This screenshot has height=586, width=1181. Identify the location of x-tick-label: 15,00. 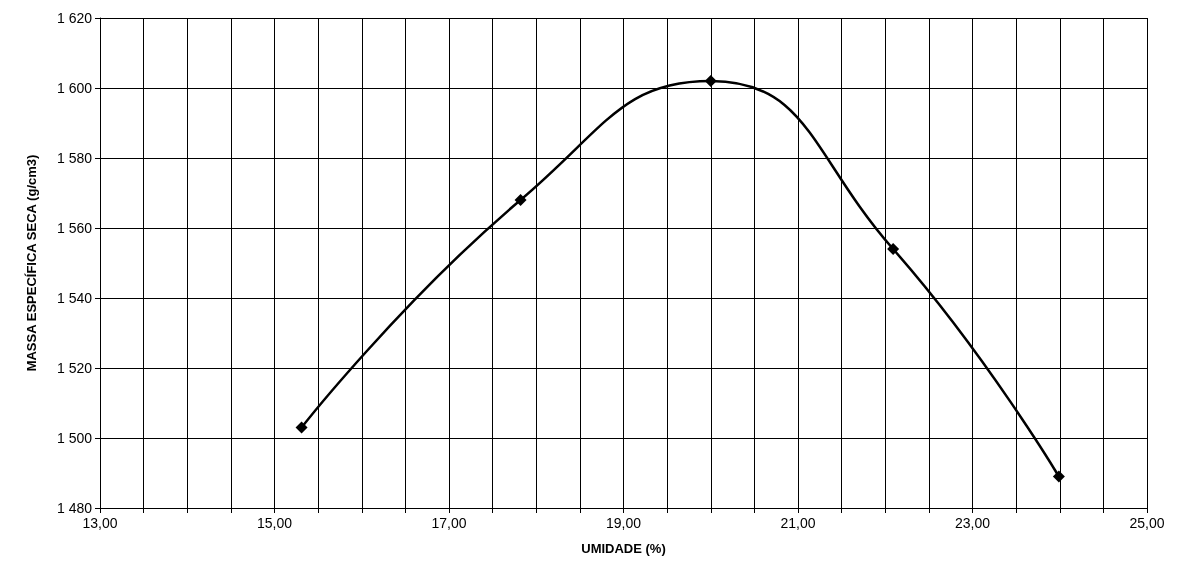
(274, 523).